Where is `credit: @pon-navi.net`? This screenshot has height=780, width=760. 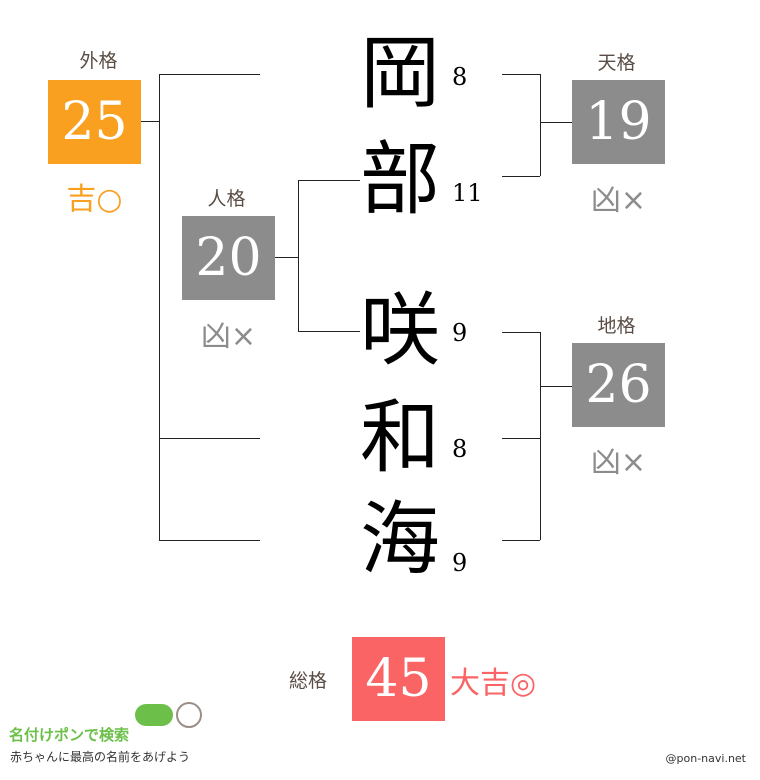
credit: @pon-navi.net is located at coordinates (705, 758).